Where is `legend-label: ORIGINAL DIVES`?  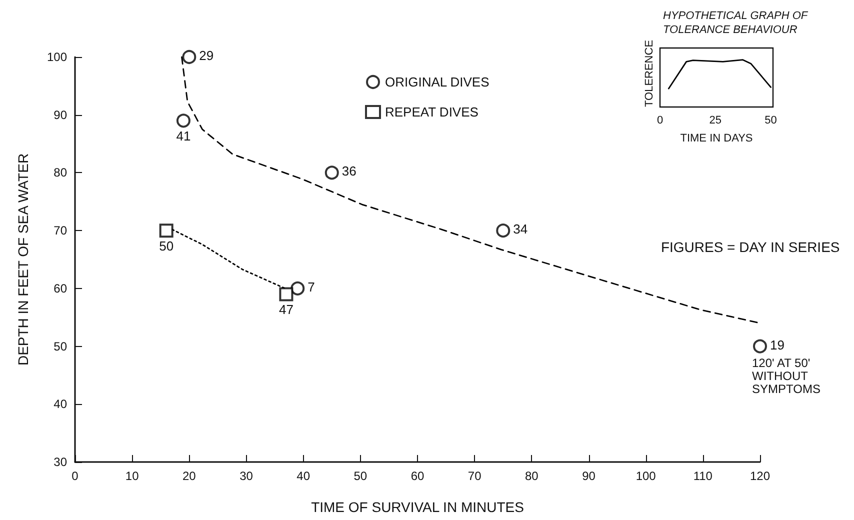 legend-label: ORIGINAL DIVES is located at coordinates (437, 82).